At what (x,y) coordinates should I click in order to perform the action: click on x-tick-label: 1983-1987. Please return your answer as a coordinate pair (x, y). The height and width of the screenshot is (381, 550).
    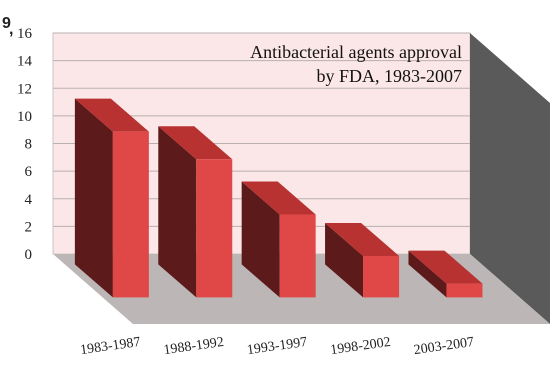
    Looking at the image, I should click on (110, 346).